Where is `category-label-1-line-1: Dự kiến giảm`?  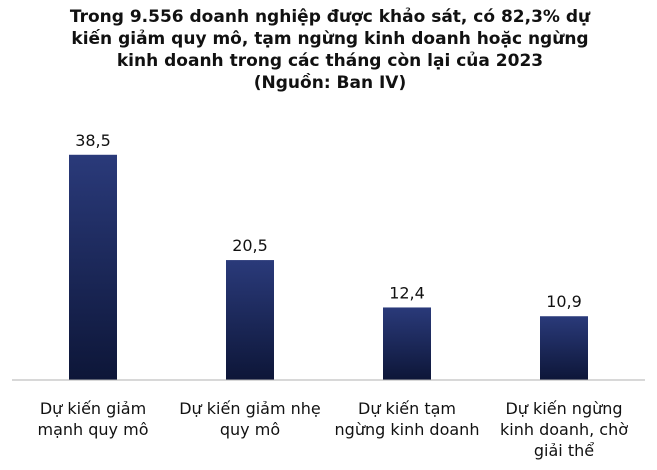
category-label-1-line-1: Dự kiến giảm is located at coordinates (93, 408).